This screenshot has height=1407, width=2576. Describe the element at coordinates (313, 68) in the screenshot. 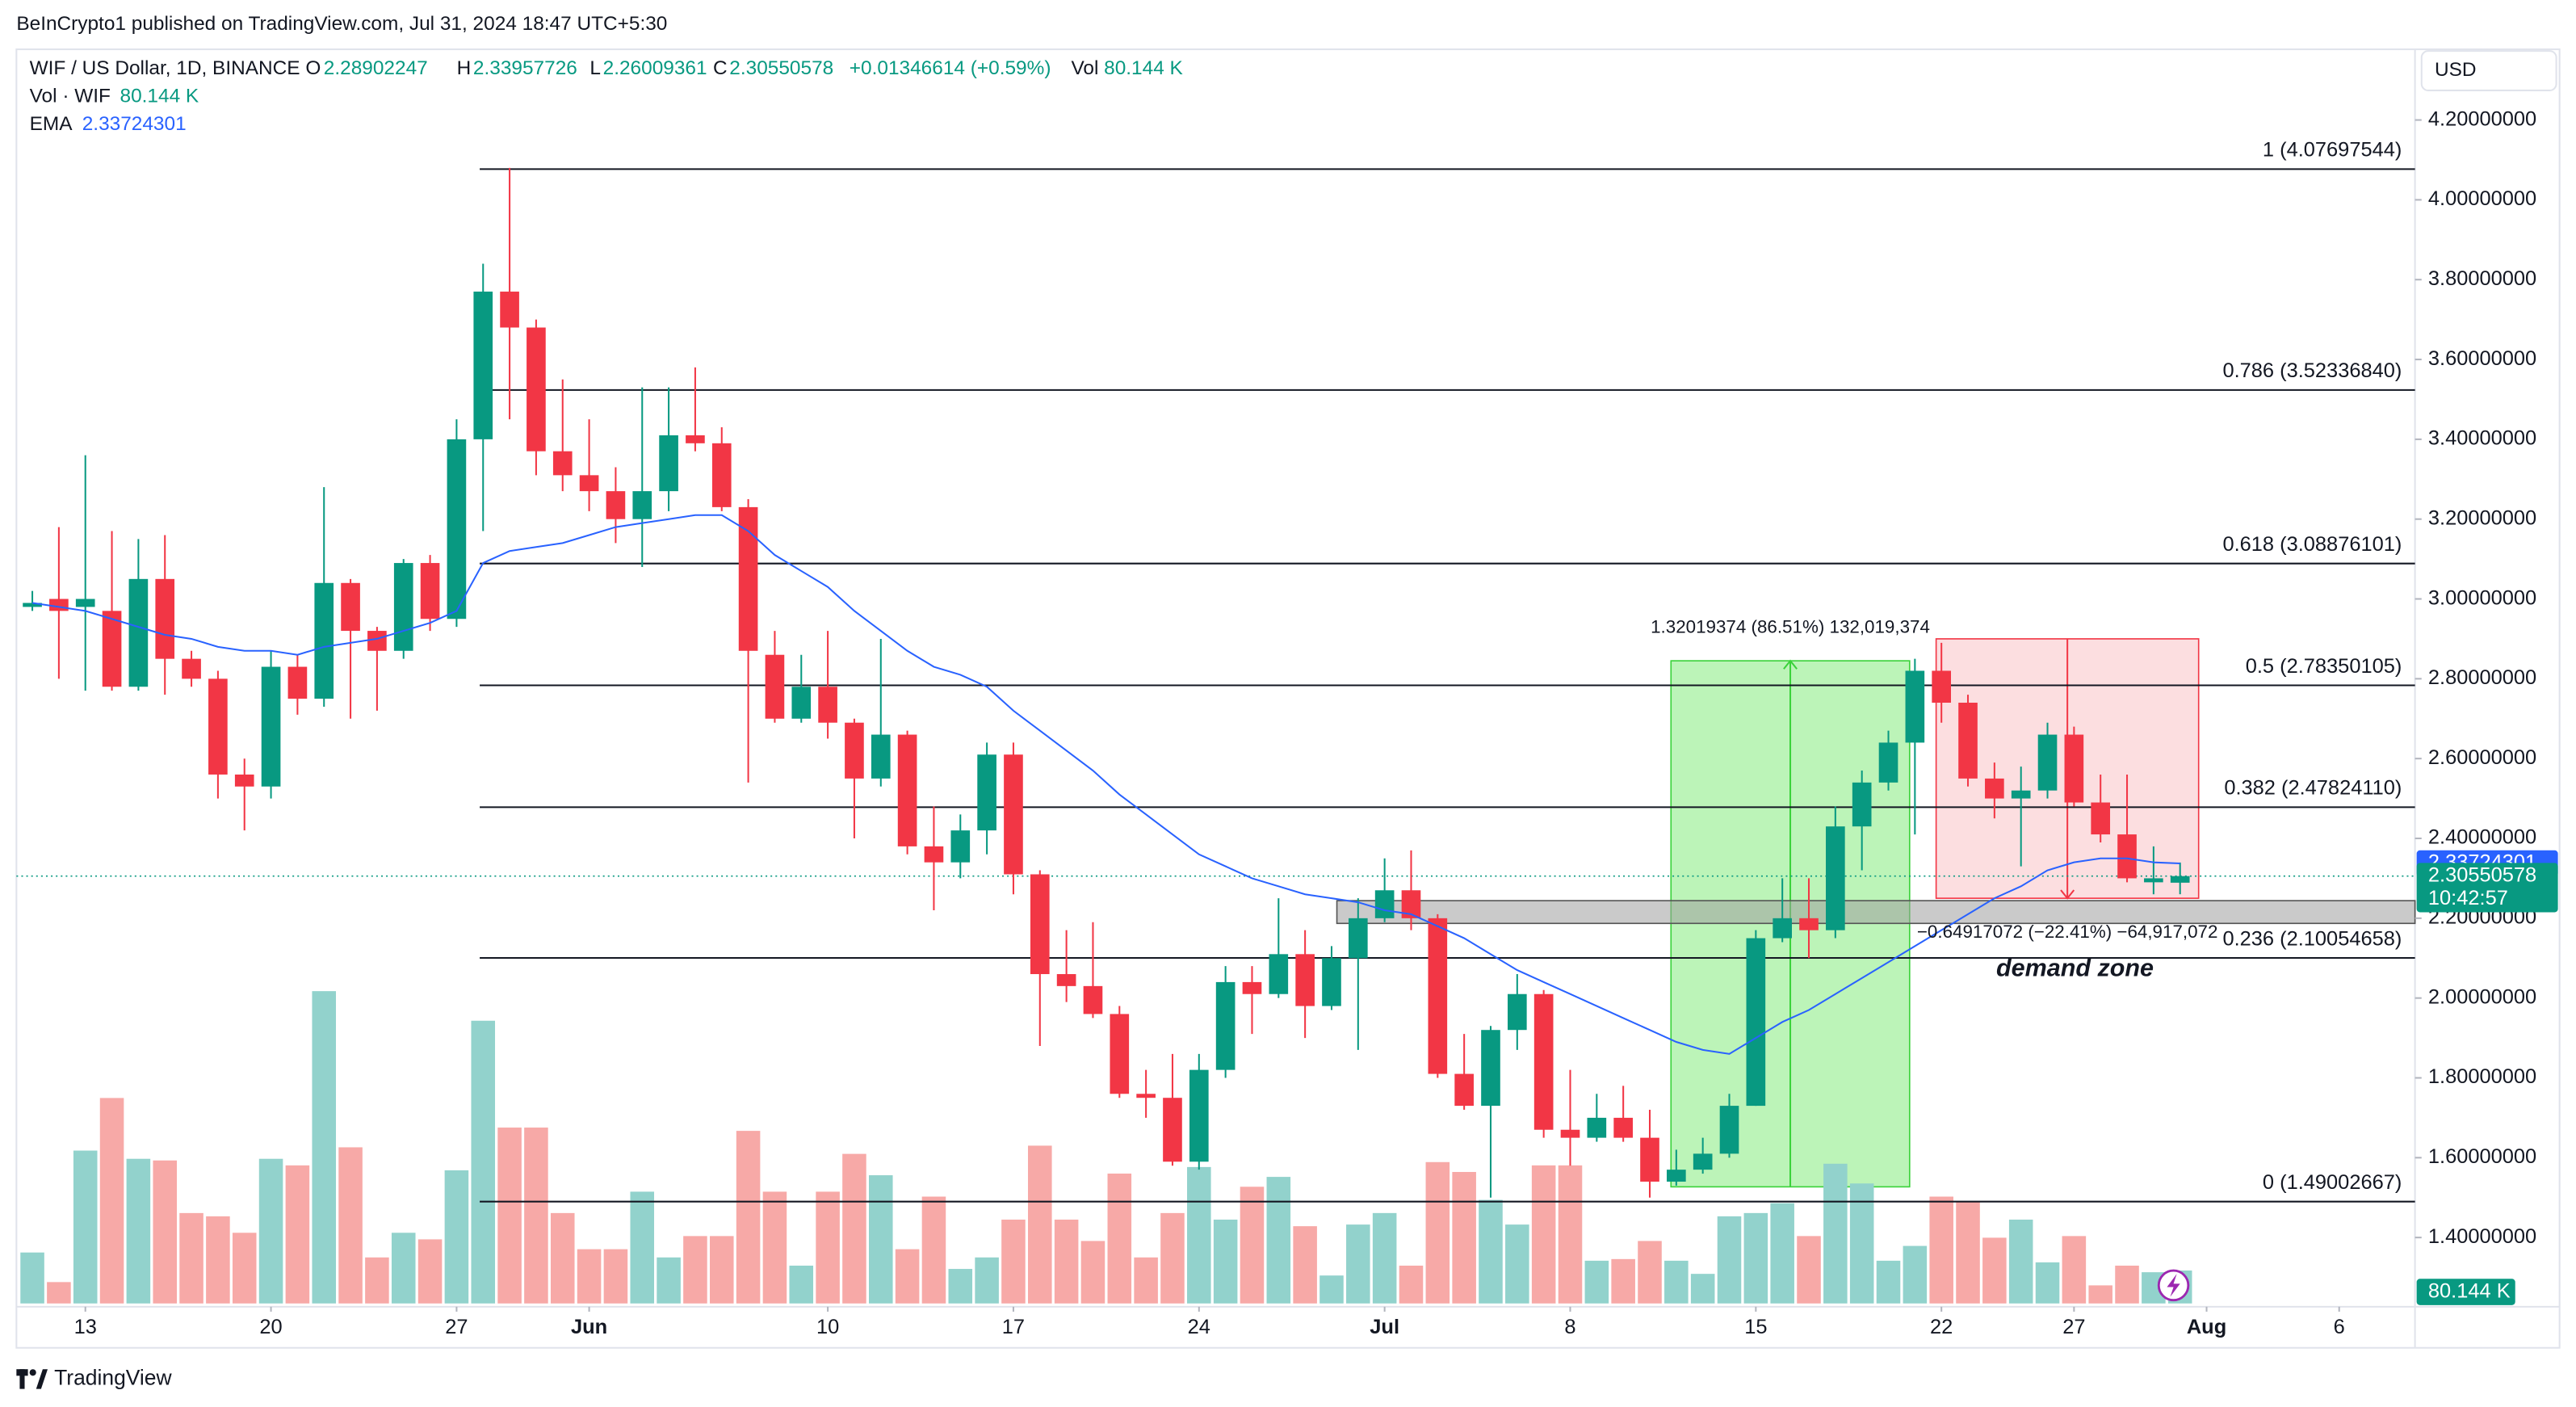

I see `open-key: O` at that location.